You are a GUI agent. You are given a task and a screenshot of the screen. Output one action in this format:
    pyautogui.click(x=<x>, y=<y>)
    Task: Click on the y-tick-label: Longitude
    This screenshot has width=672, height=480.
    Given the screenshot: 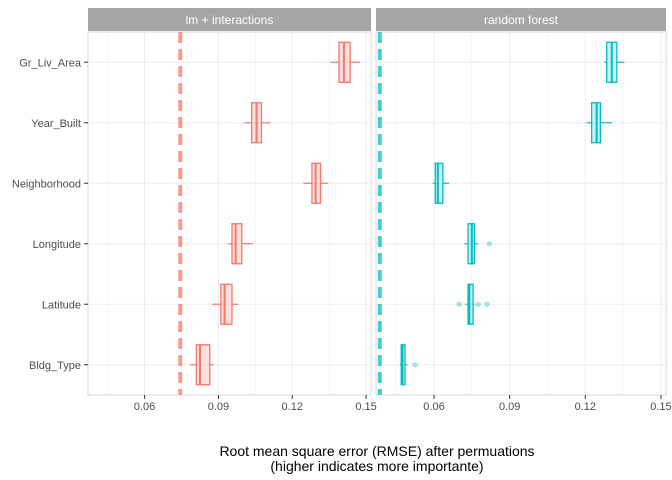 What is the action you would take?
    pyautogui.click(x=57, y=245)
    